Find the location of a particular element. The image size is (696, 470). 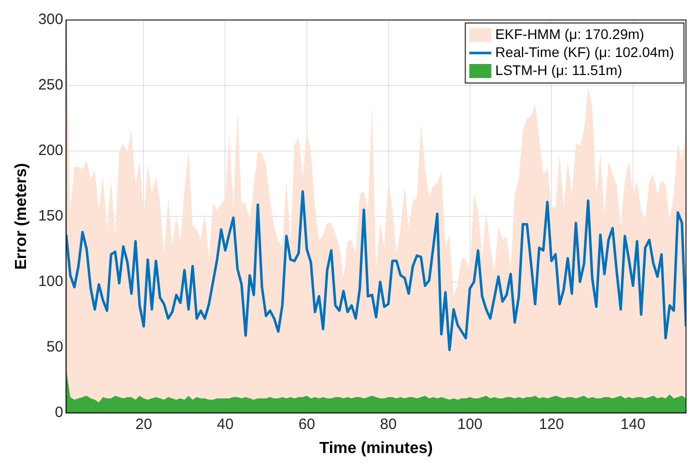

legend-label: Real-Time (KF) (μ: 102.04m) is located at coordinates (584, 52).